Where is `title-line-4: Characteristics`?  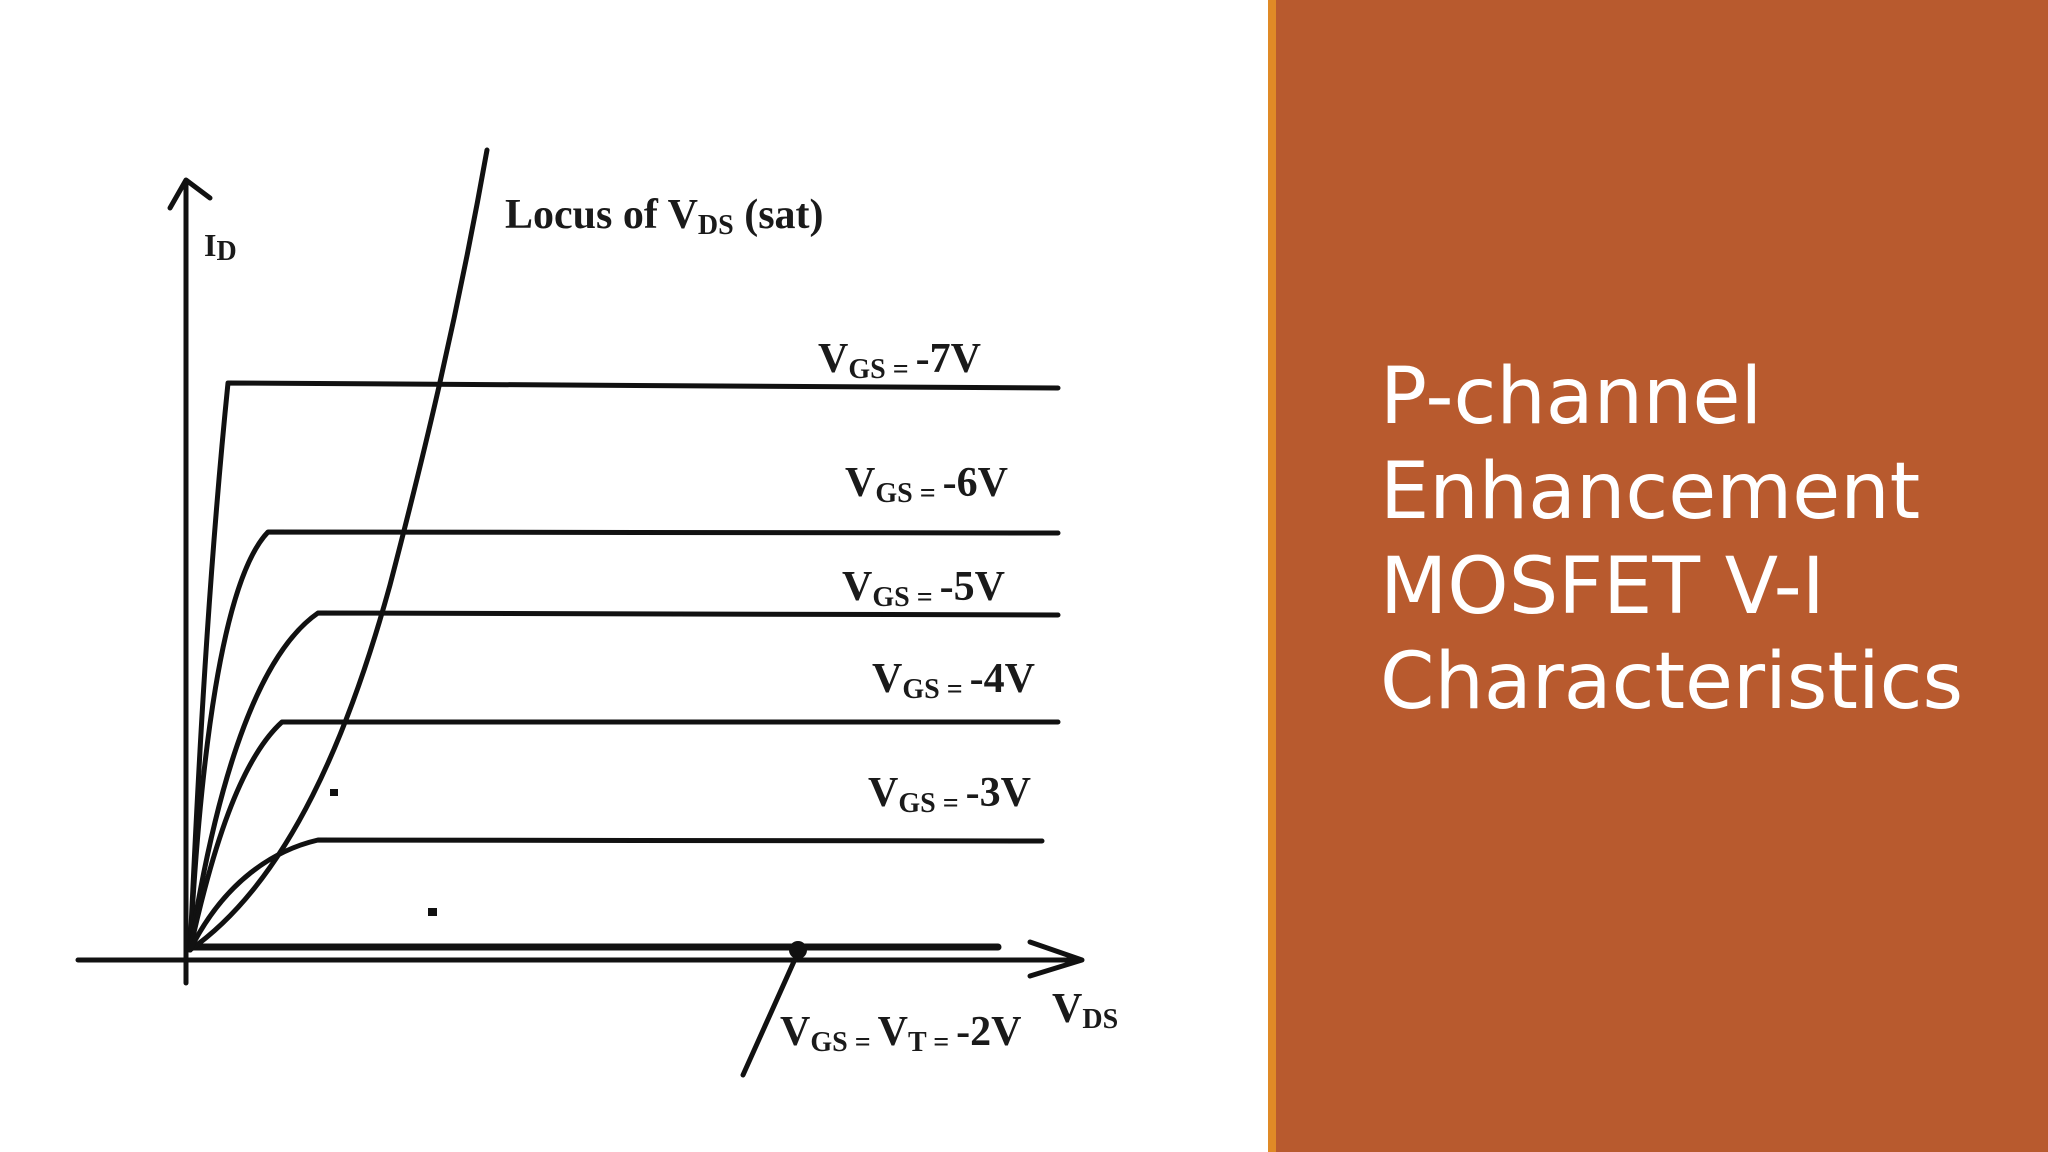
title-line-4: Characteristics is located at coordinates (1672, 682).